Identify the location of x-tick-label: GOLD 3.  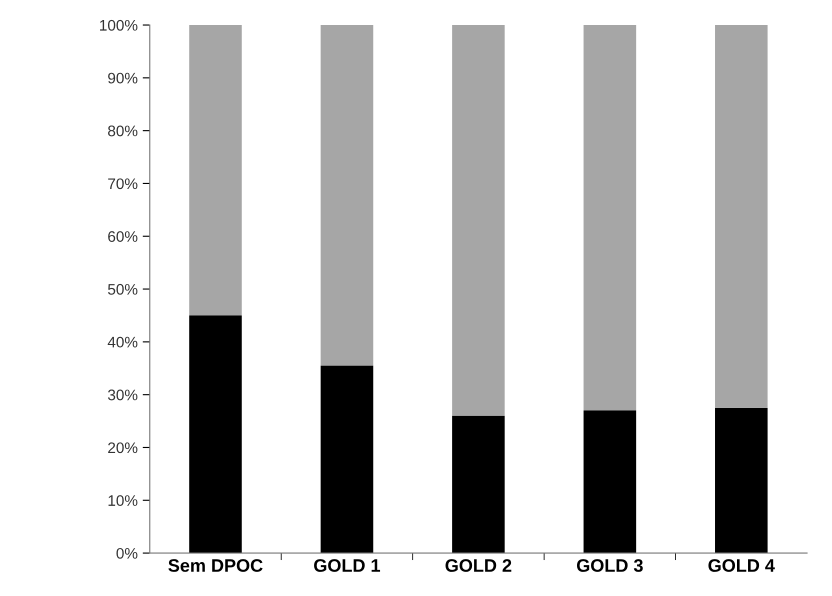
(609, 565).